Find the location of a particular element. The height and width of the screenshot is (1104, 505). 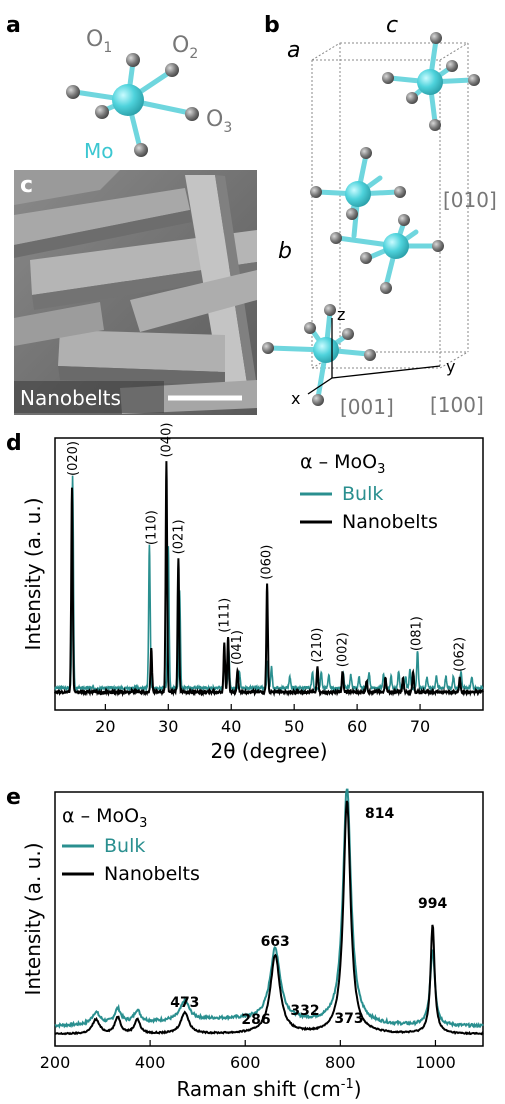

label-o3: O3 is located at coordinates (219, 121).